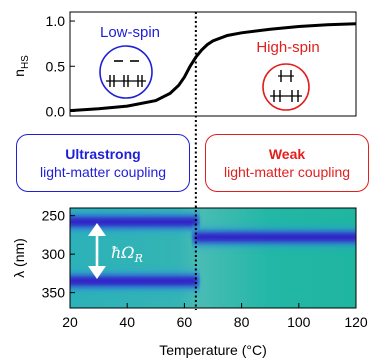  What do you see at coordinates (286, 87) in the screenshot?
I see `high-spin-orbital-icon` at bounding box center [286, 87].